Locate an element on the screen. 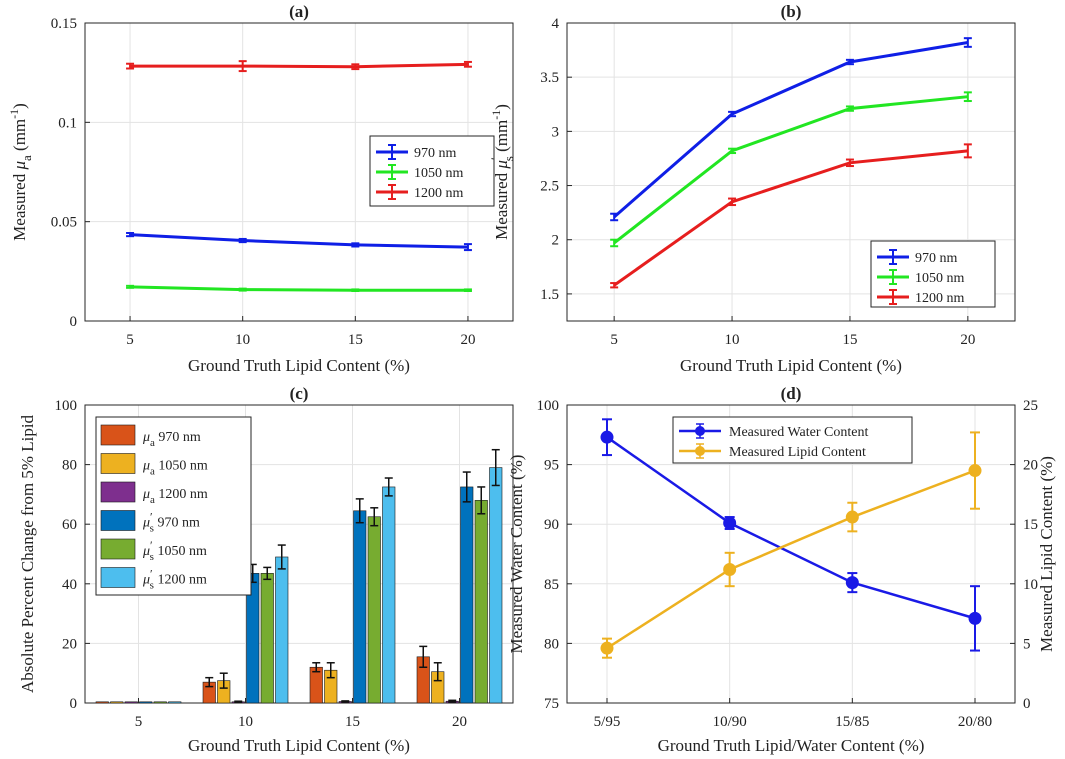  y-tick-label-left: 90 is located at coordinates (551, 525).